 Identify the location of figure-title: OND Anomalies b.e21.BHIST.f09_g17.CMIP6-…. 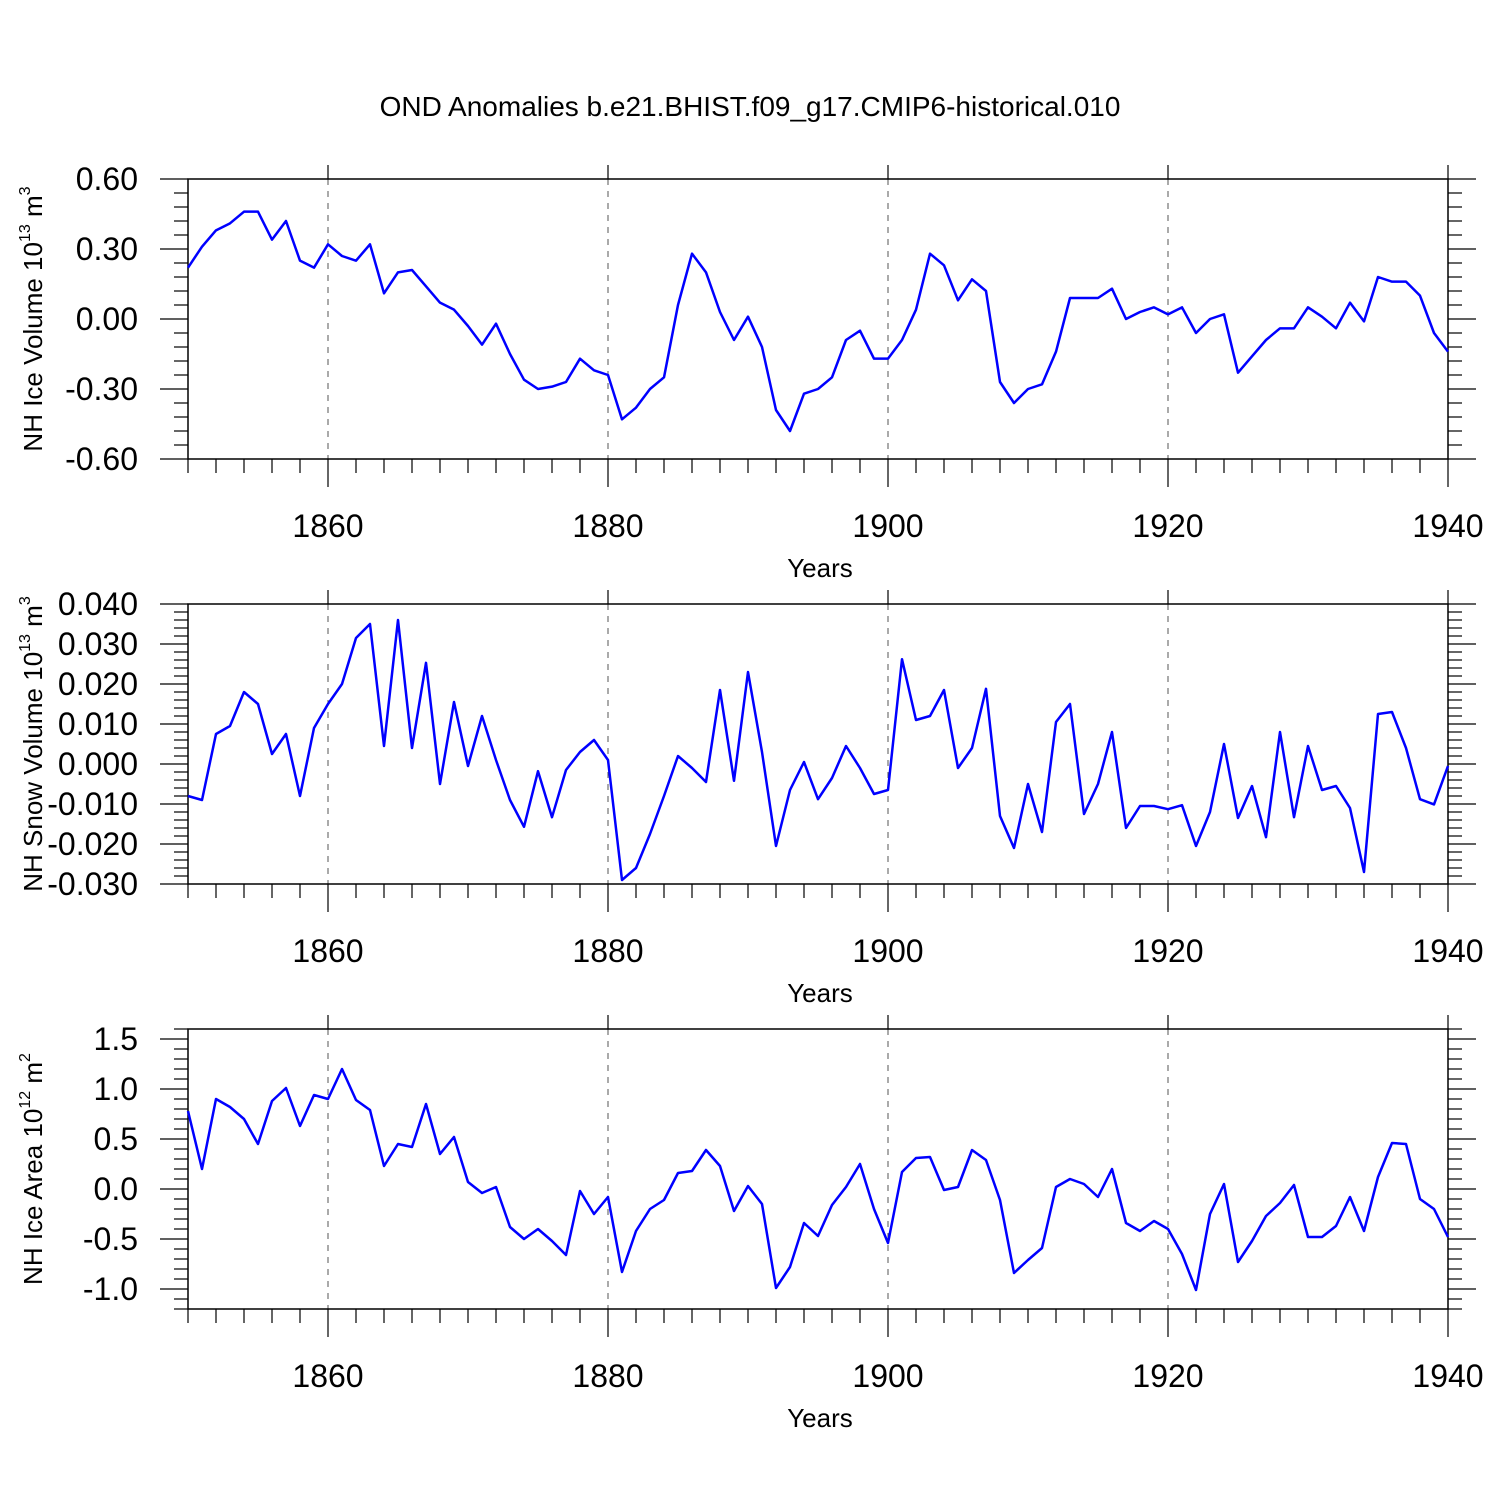
(750, 106).